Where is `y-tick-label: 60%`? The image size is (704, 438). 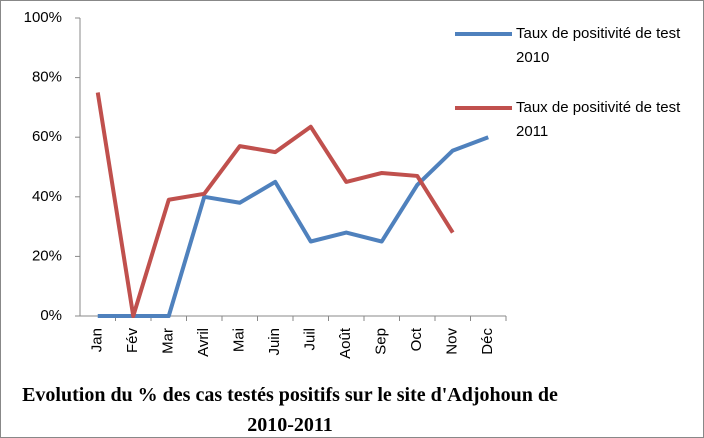 y-tick-label: 60% is located at coordinates (47, 136).